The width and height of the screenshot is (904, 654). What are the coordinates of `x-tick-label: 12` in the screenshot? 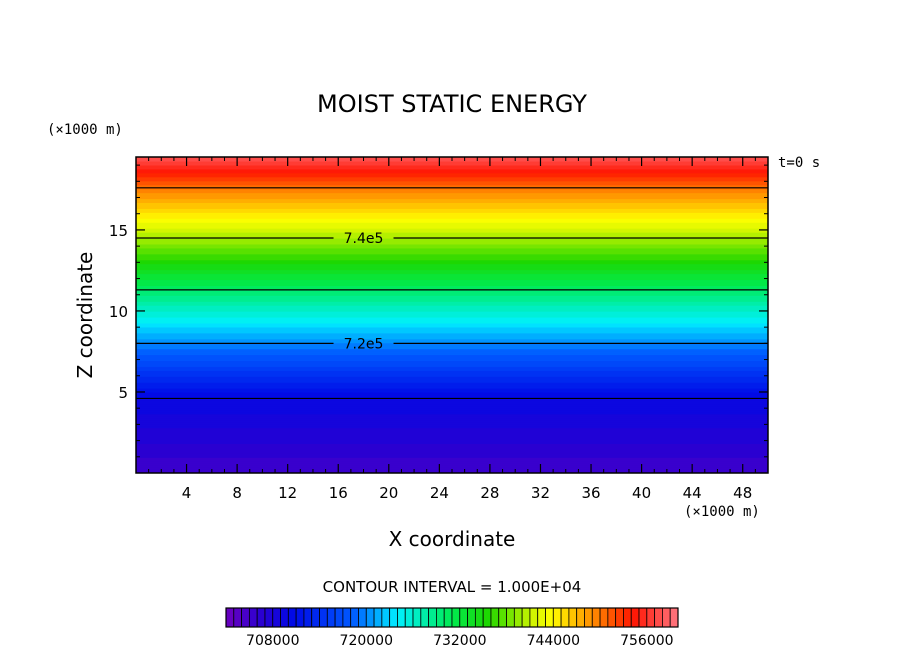 It's located at (287, 493).